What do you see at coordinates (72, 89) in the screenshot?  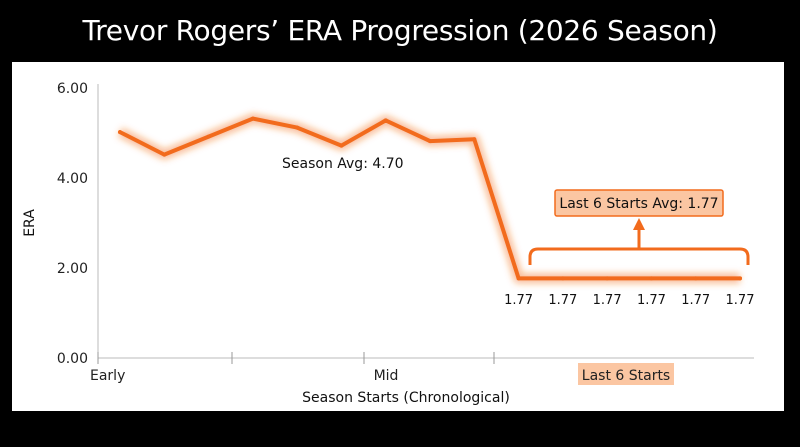 I see `y-tick-label: 6.00` at bounding box center [72, 89].